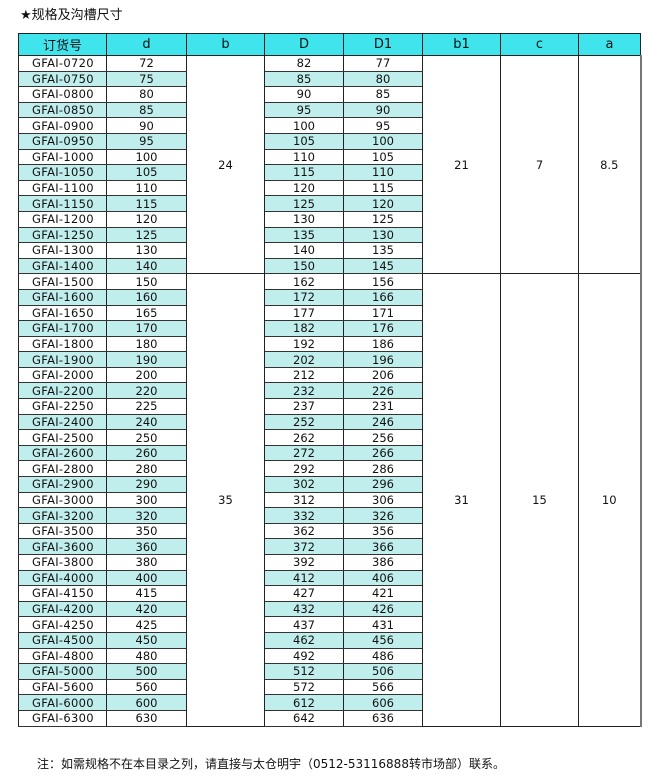 The image size is (660, 782). I want to click on cell-D: 332, so click(304, 515).